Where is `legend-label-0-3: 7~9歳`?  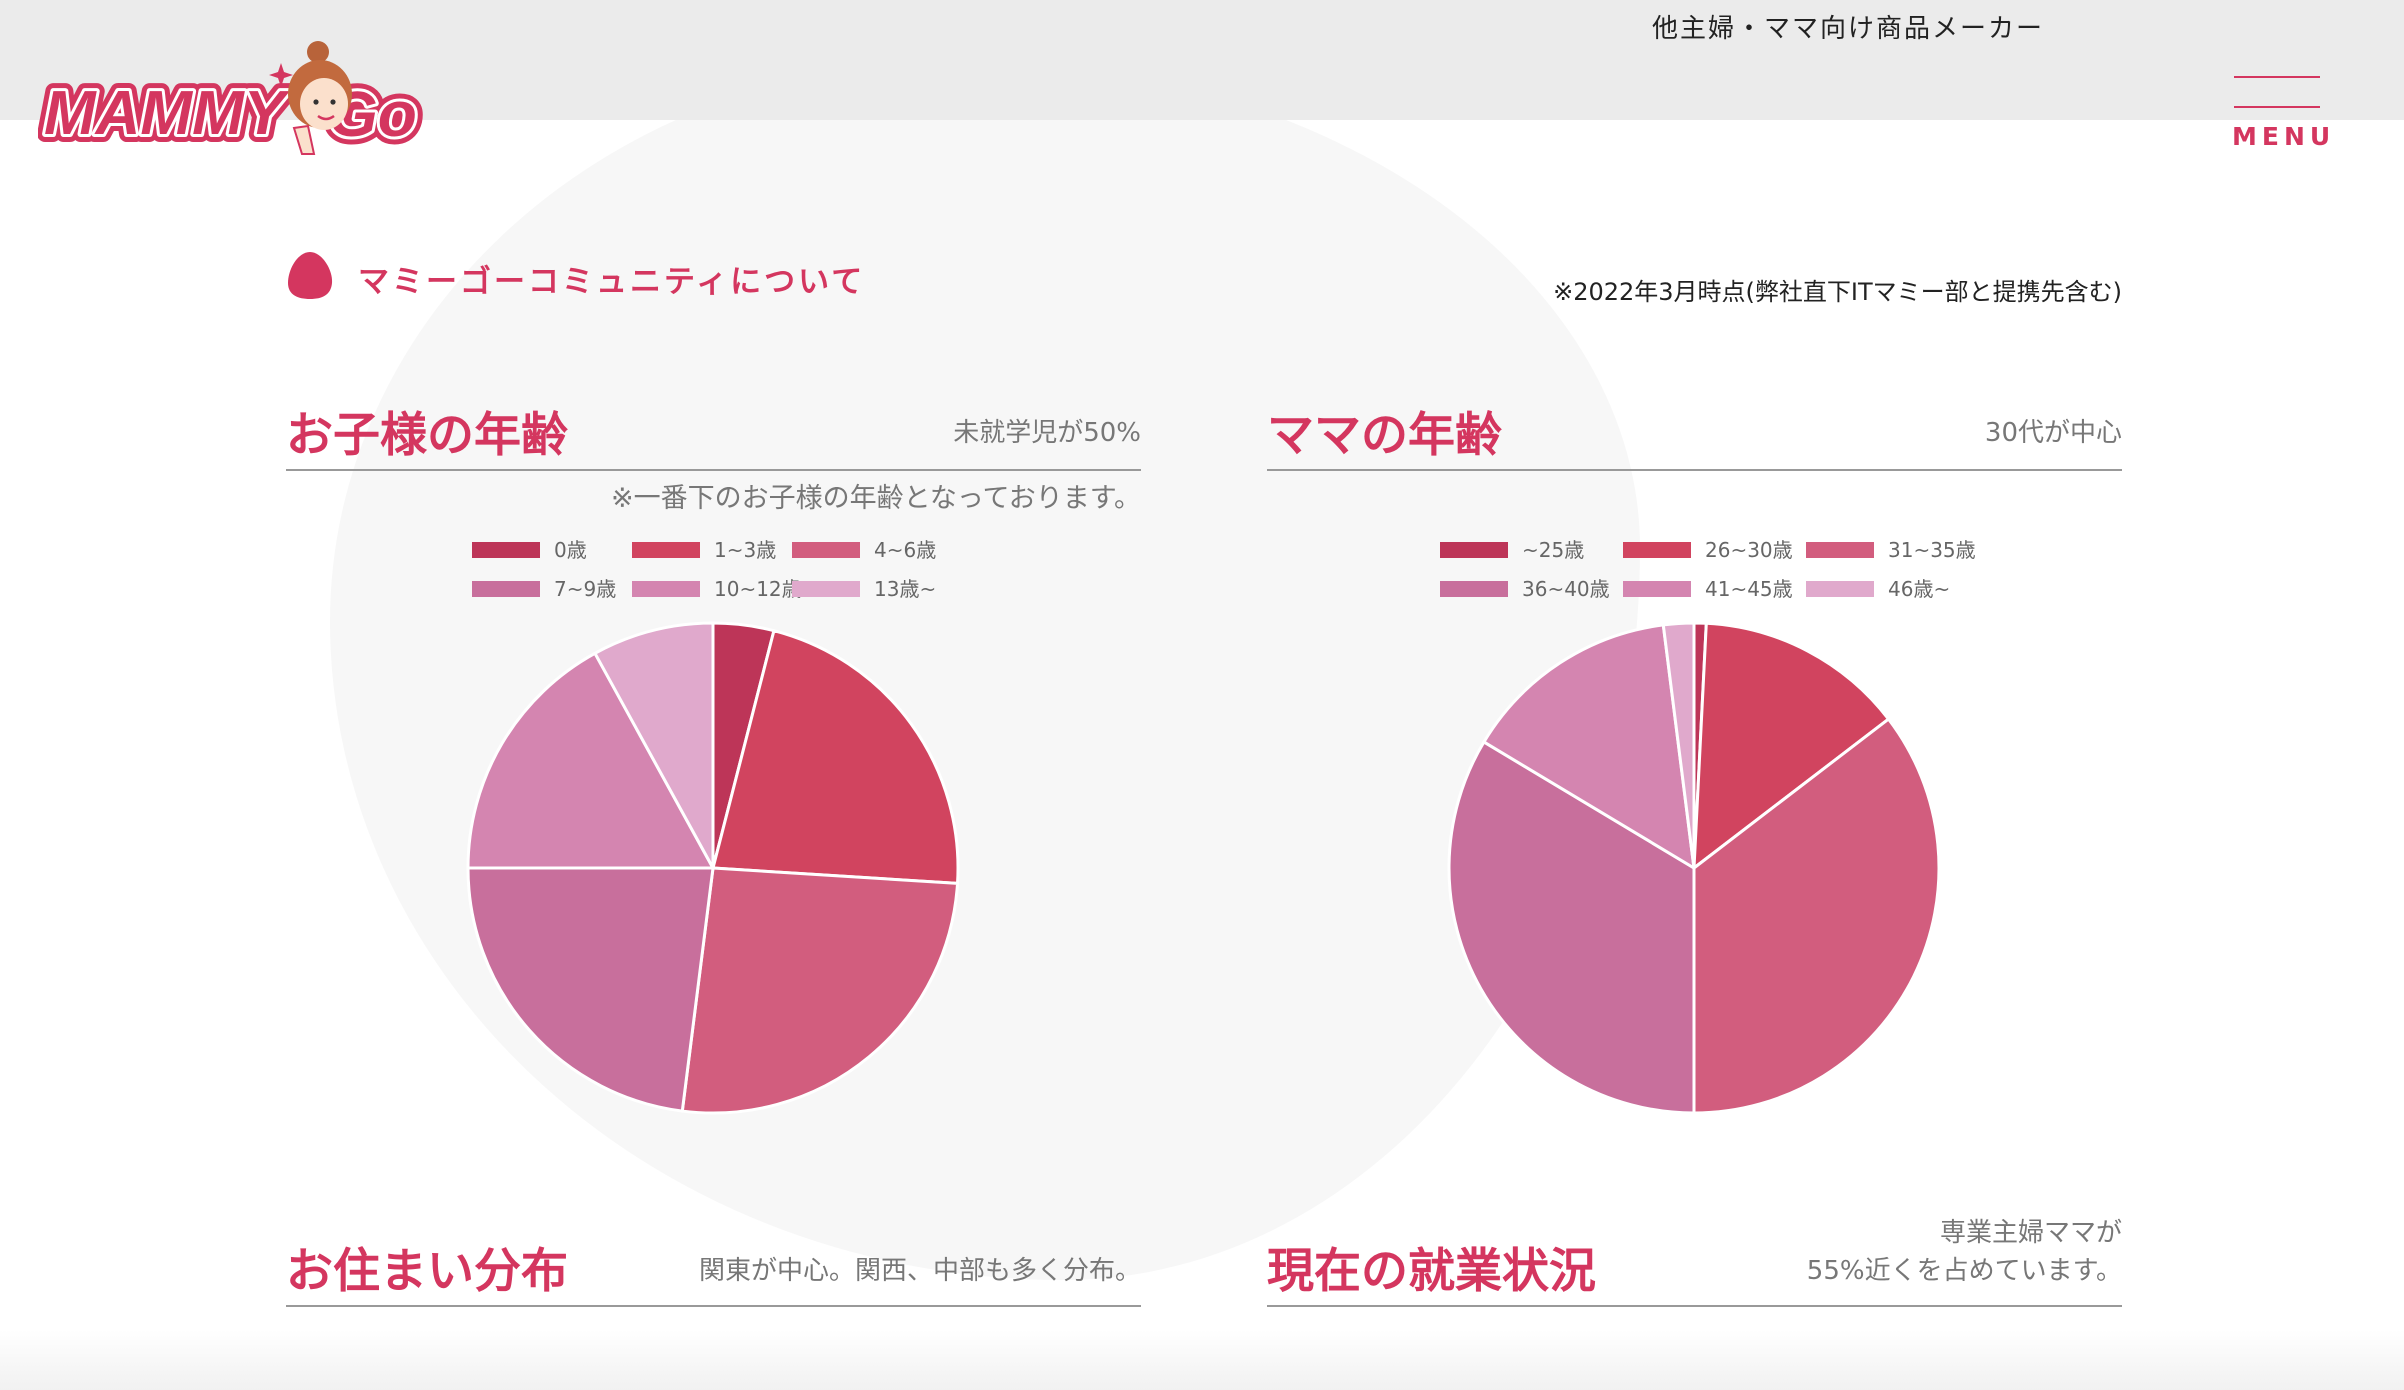
legend-label-0-3: 7~9歳 is located at coordinates (585, 589).